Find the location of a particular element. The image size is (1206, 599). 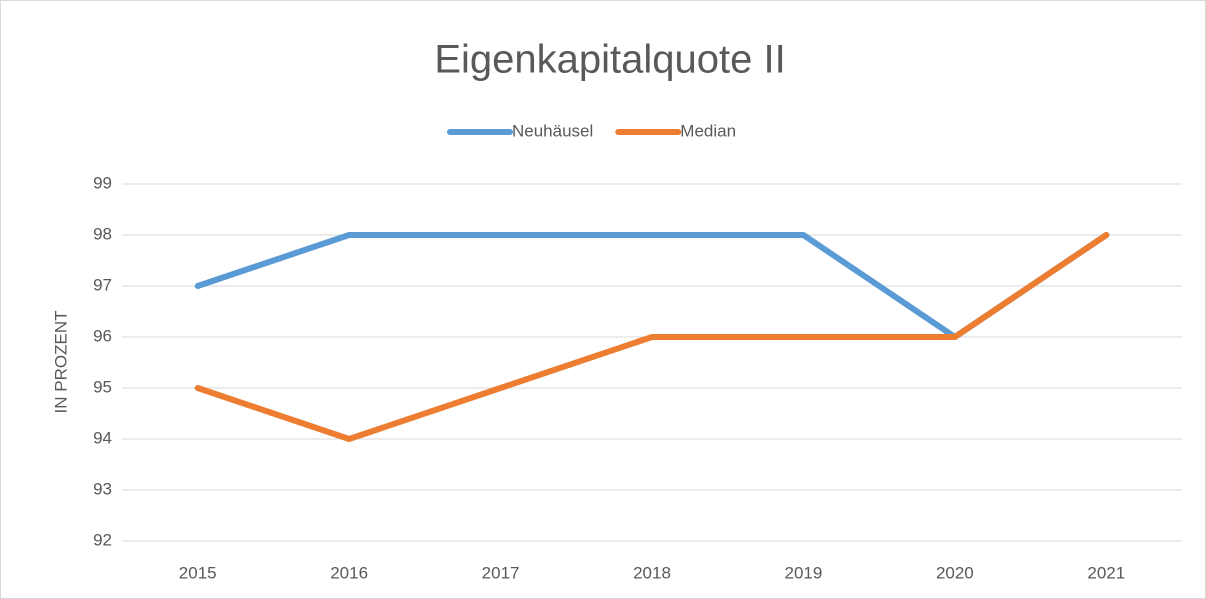

legend-label: Median is located at coordinates (708, 130).